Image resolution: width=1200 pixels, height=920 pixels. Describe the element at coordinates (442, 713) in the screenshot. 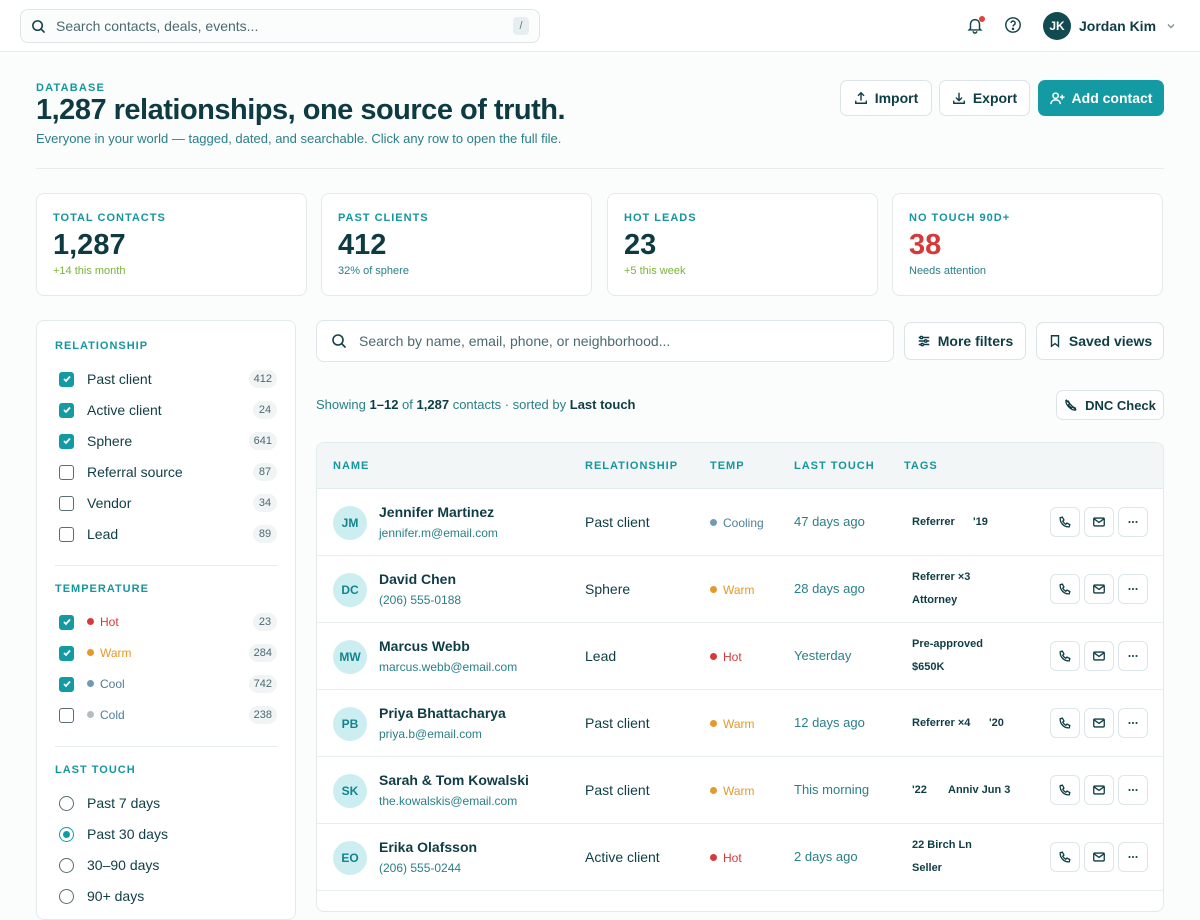

I see `contact-name: Priya Bhattacharya` at that location.